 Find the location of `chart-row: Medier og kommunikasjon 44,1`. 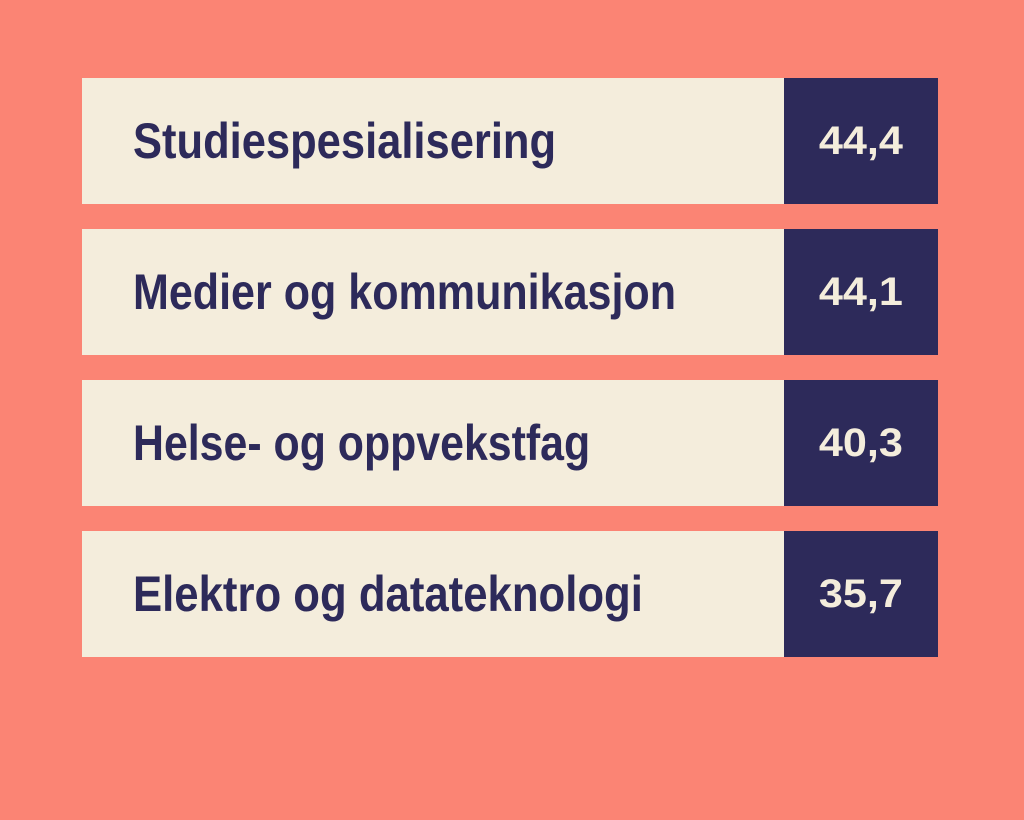

chart-row: Medier og kommunikasjon 44,1 is located at coordinates (510, 292).